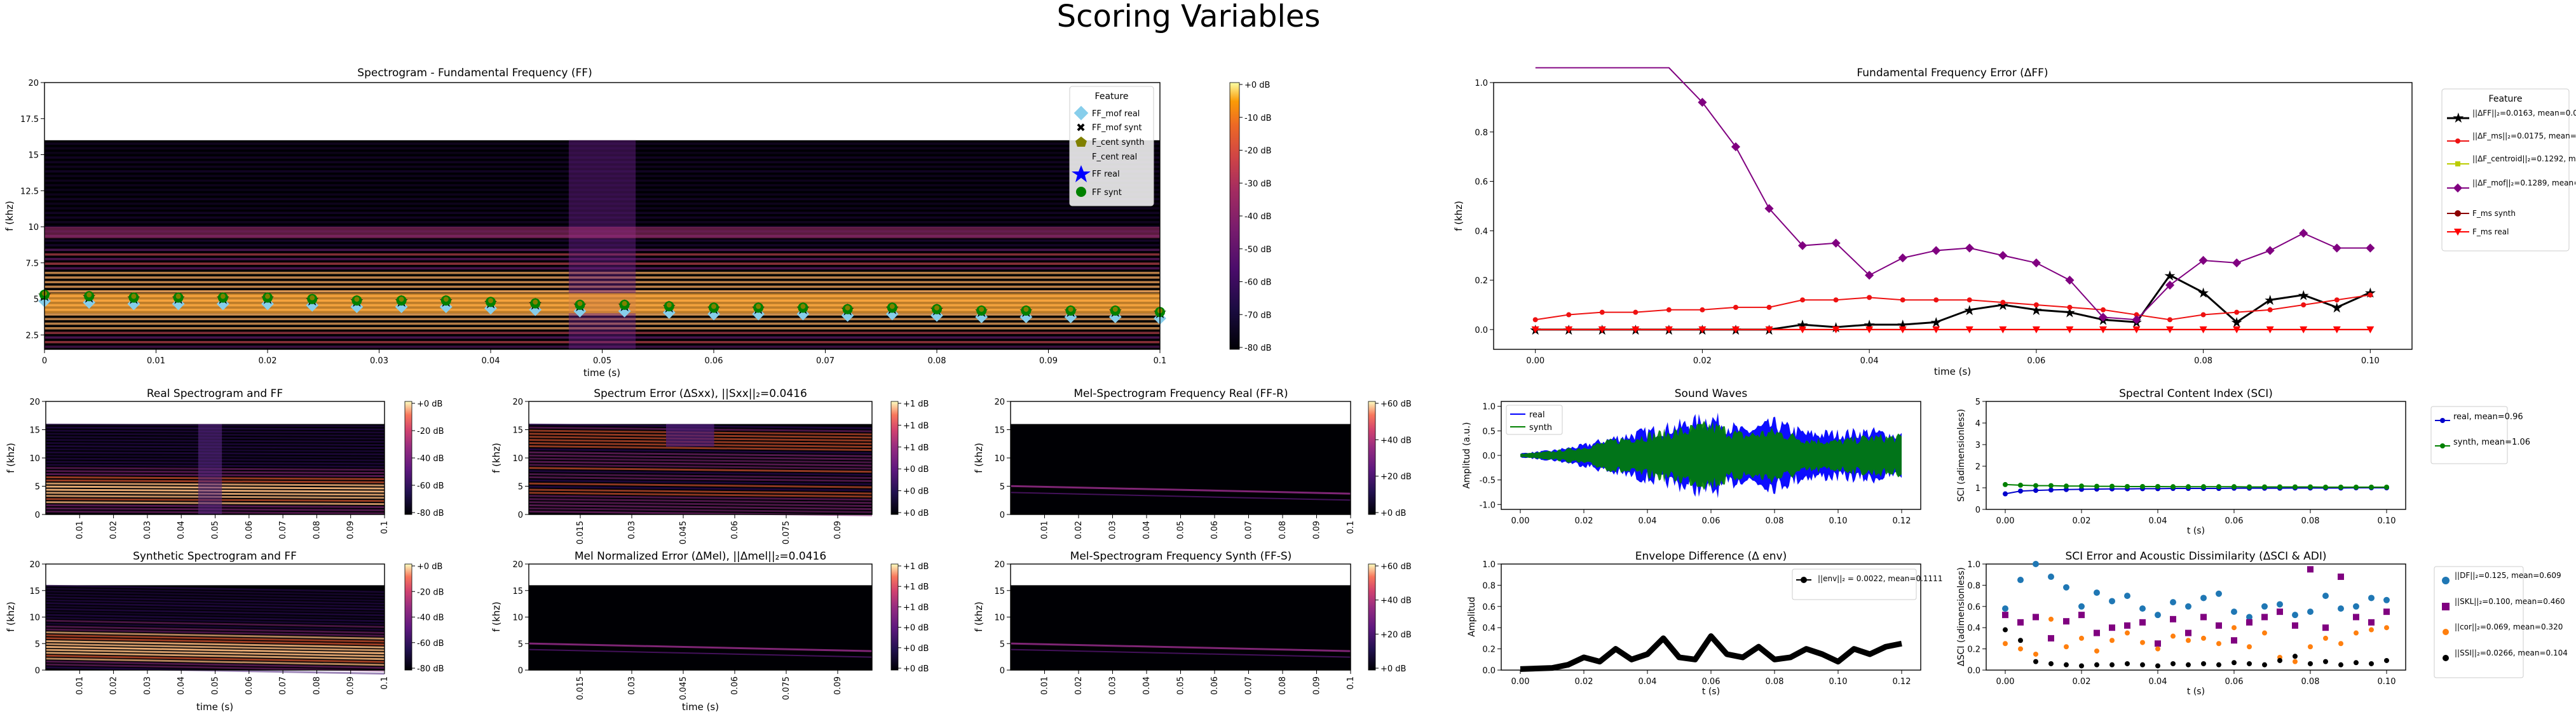  I want to click on colorbar-gradient, so click(894, 617).